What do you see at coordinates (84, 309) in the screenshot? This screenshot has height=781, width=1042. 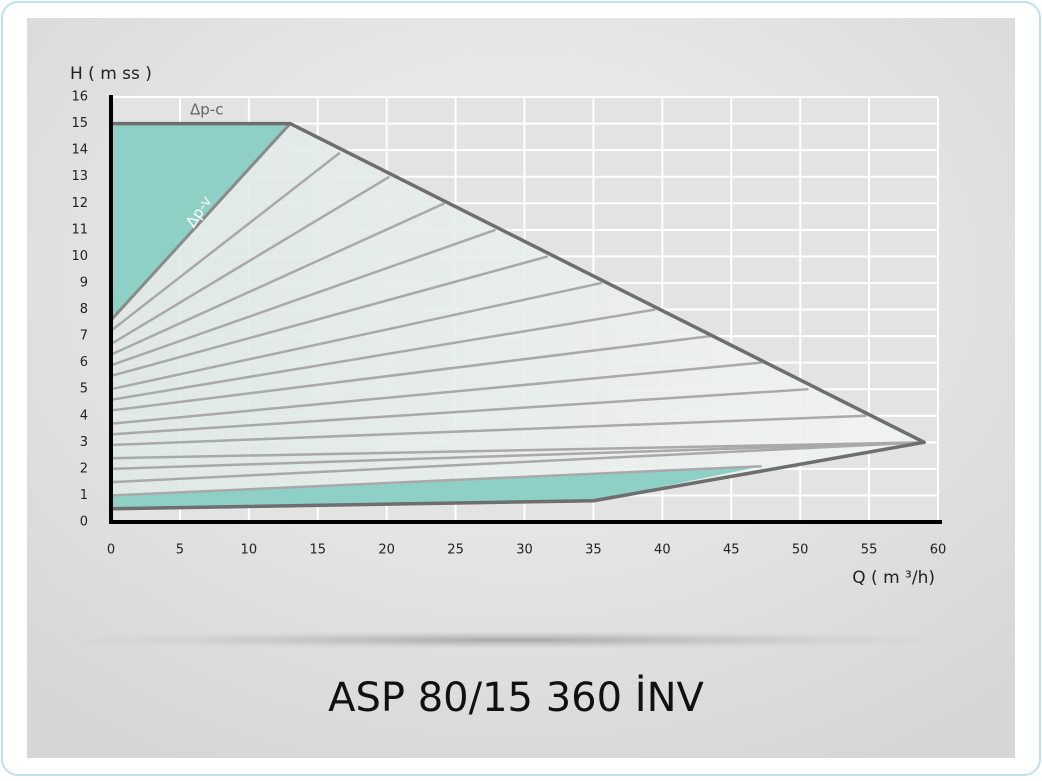 I see `y-tick-label: 8` at bounding box center [84, 309].